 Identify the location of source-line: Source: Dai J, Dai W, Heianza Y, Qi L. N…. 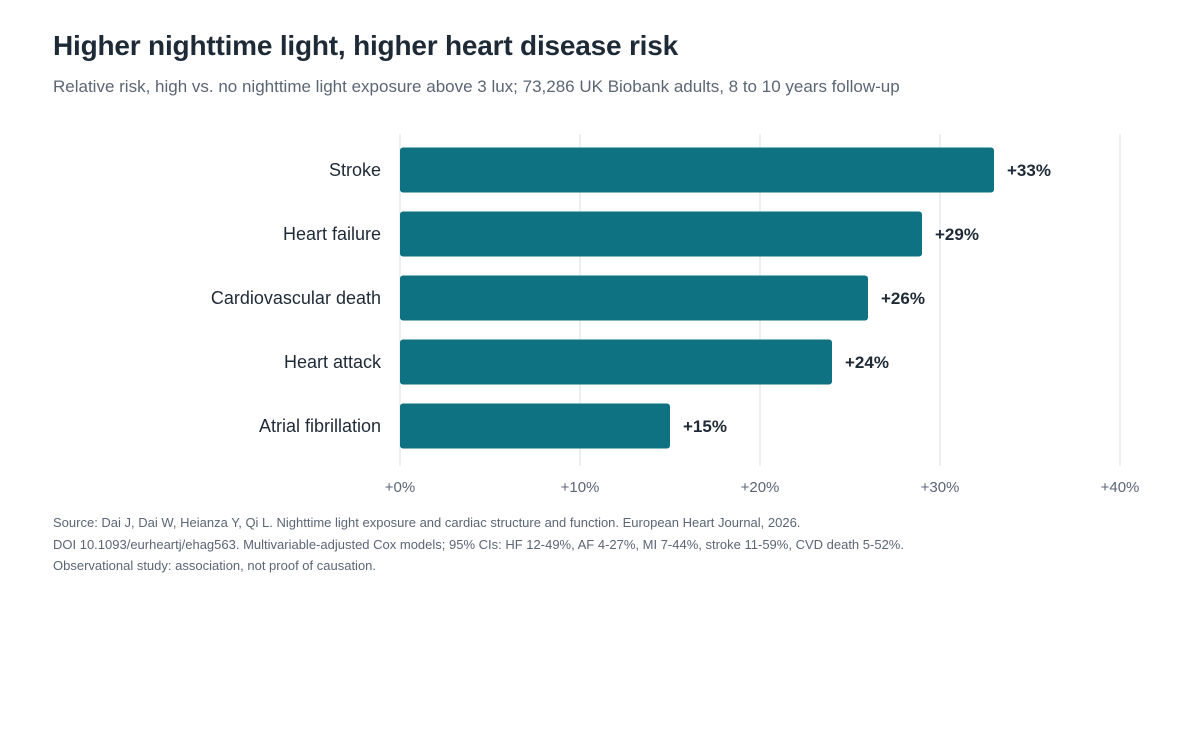
(427, 522).